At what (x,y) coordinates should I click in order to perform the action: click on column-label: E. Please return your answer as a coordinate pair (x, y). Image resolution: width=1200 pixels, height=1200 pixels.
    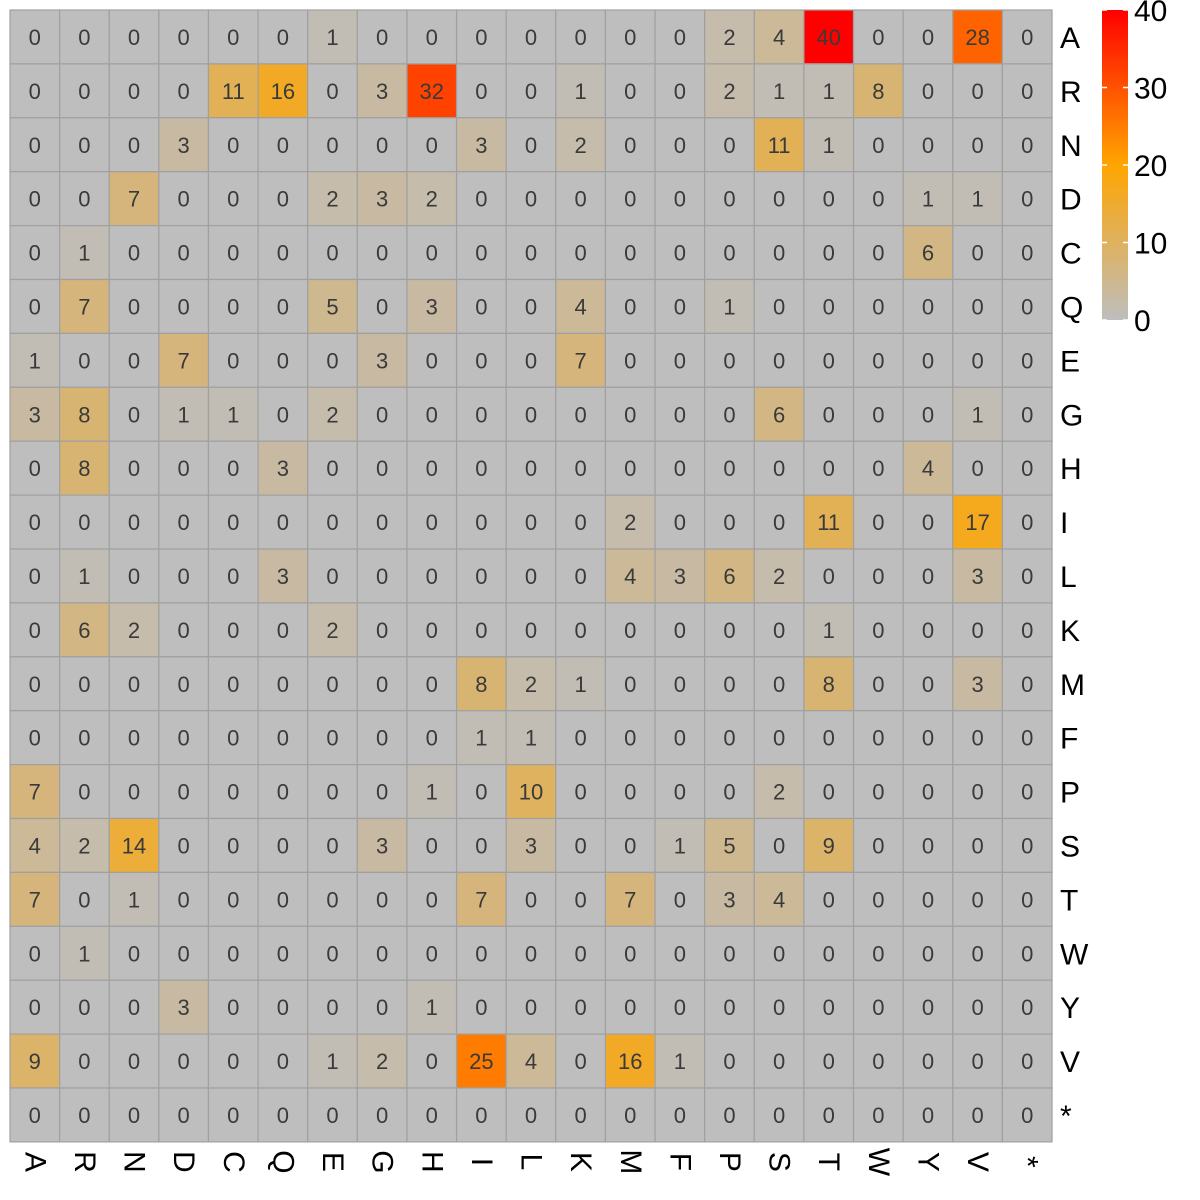
    Looking at the image, I should click on (332, 1162).